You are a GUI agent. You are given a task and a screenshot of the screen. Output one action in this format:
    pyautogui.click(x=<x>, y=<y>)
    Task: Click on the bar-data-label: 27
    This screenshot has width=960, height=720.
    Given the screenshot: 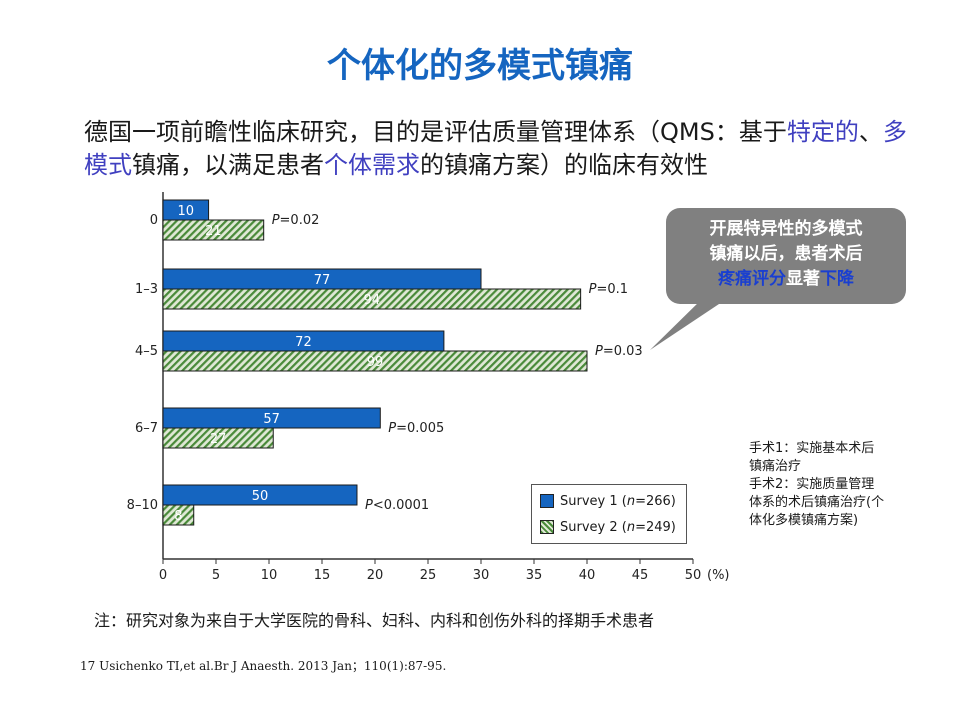 What is the action you would take?
    pyautogui.click(x=218, y=439)
    